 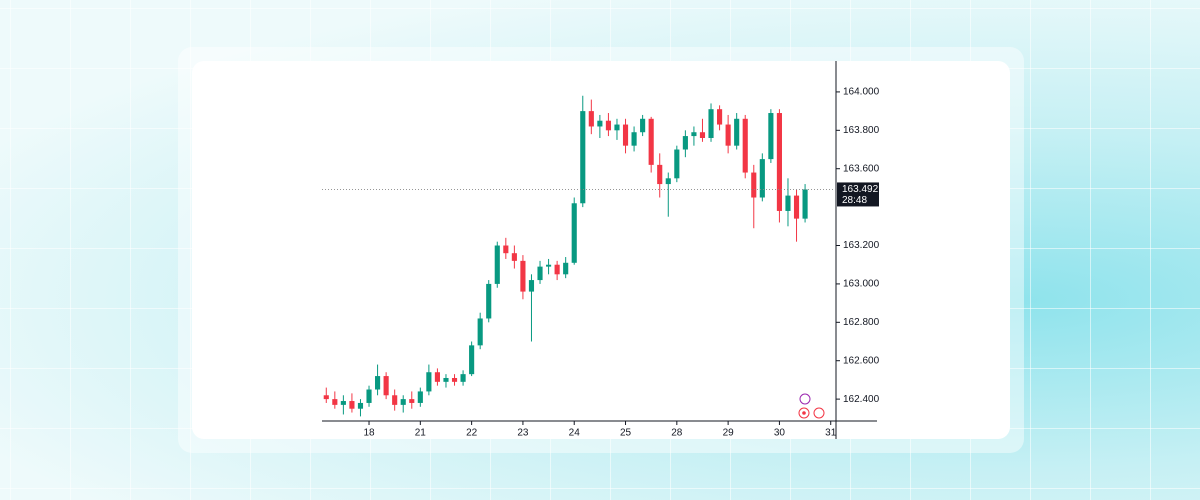 I want to click on y-tick-label: 163.200, so click(x=861, y=245).